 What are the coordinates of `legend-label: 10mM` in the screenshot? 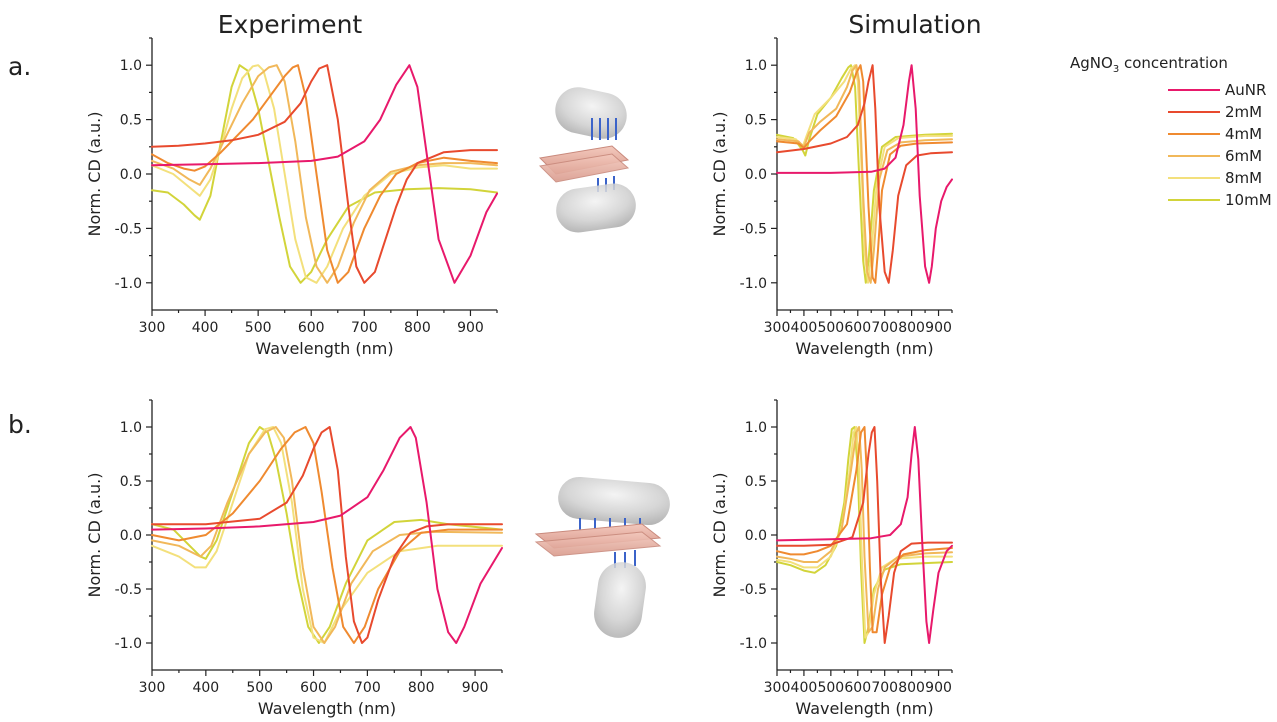 It's located at (1248, 200).